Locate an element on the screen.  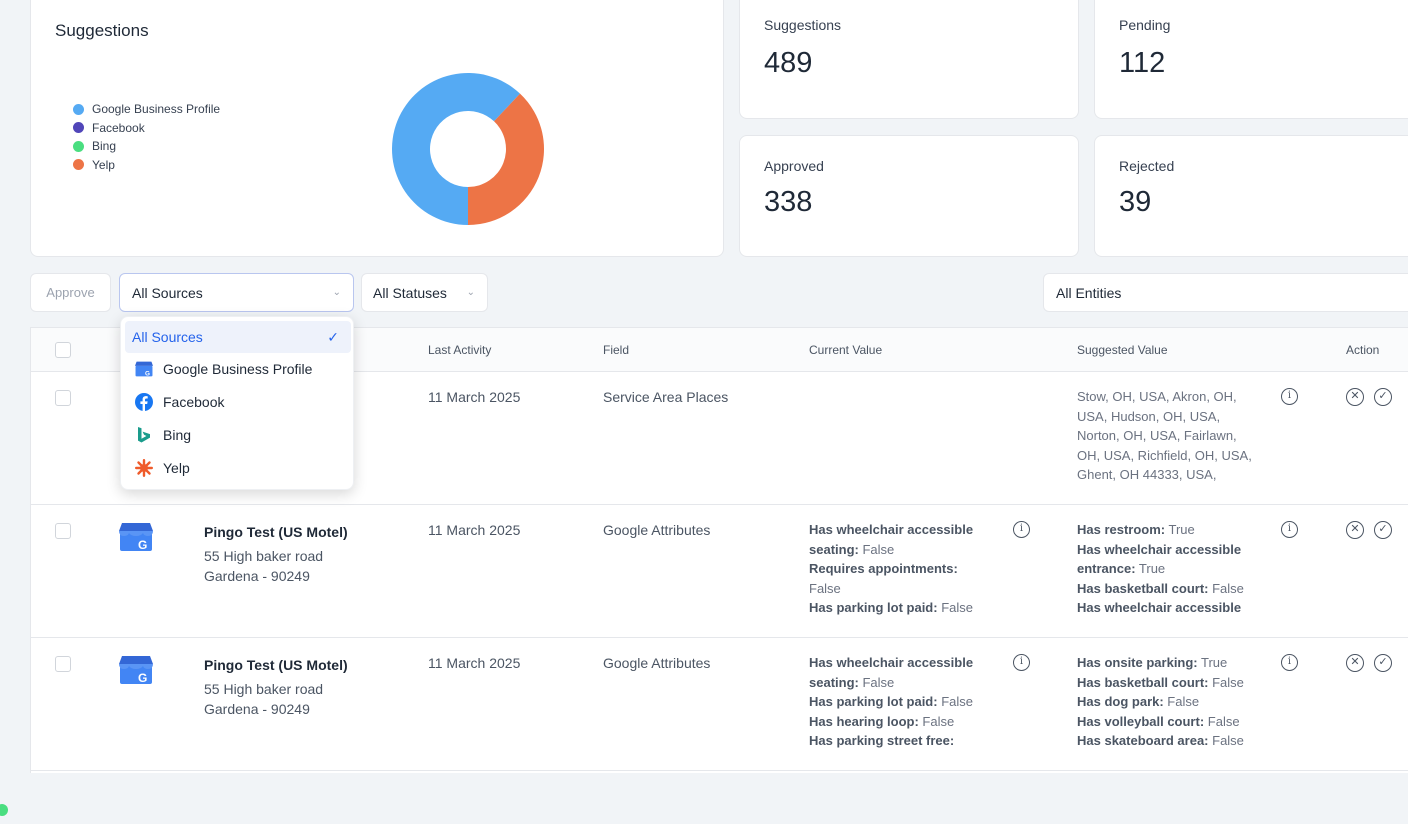
entity-name: Pingo Test (US Motel) is located at coordinates (276, 665).